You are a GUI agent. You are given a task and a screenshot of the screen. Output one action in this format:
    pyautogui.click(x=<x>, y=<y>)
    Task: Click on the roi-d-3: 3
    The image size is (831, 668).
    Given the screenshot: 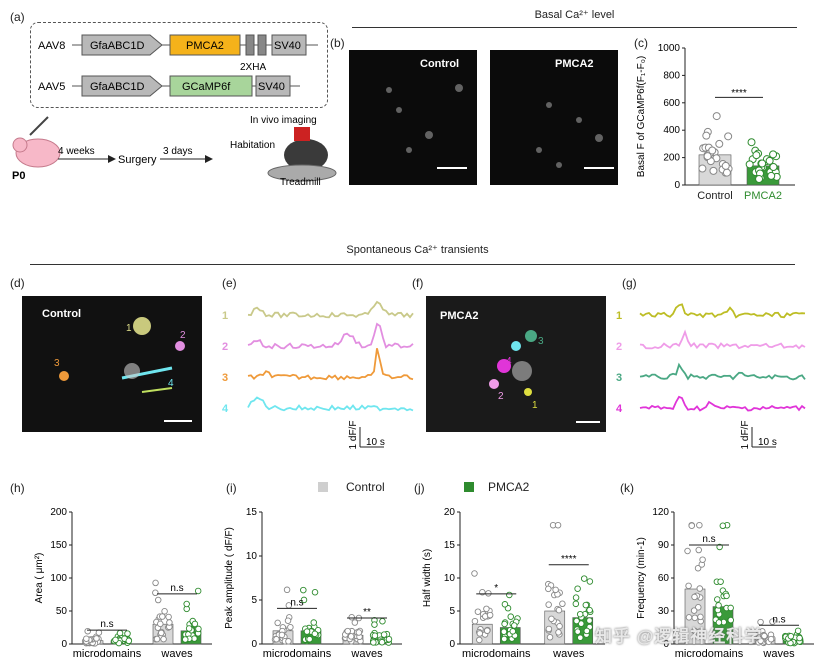 What is the action you would take?
    pyautogui.click(x=57, y=363)
    